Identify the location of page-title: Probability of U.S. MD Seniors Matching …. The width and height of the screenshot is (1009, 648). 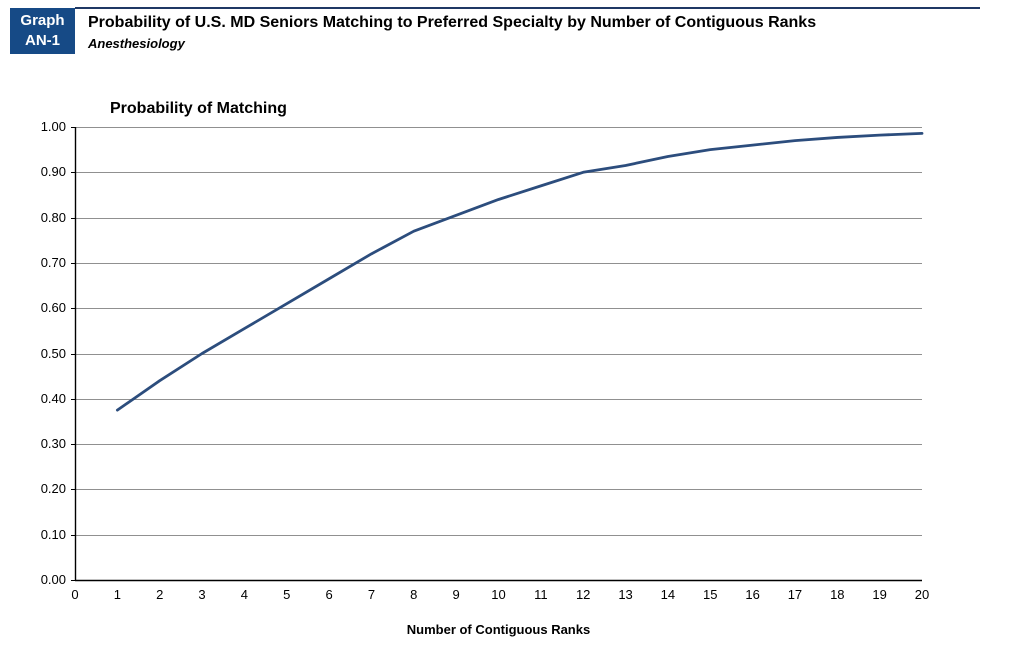
(452, 22).